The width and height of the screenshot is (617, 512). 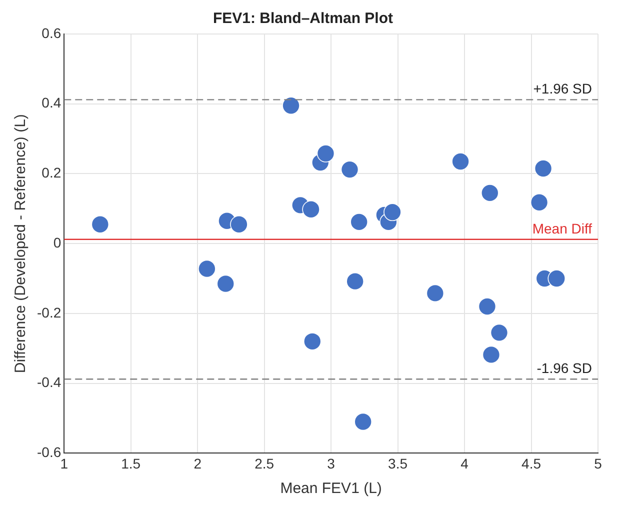 I want to click on x-tick-label: 3.5, so click(x=398, y=463).